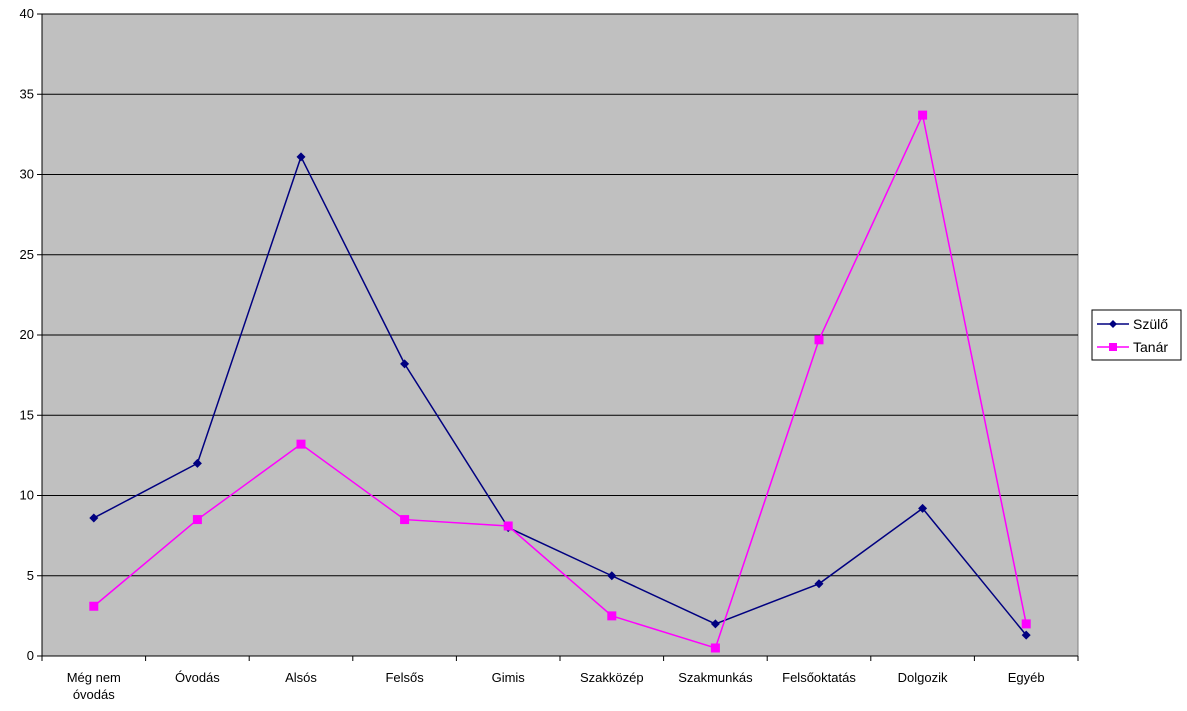 Image resolution: width=1187 pixels, height=711 pixels. What do you see at coordinates (27, 13) in the screenshot?
I see `y-tick-label: 40` at bounding box center [27, 13].